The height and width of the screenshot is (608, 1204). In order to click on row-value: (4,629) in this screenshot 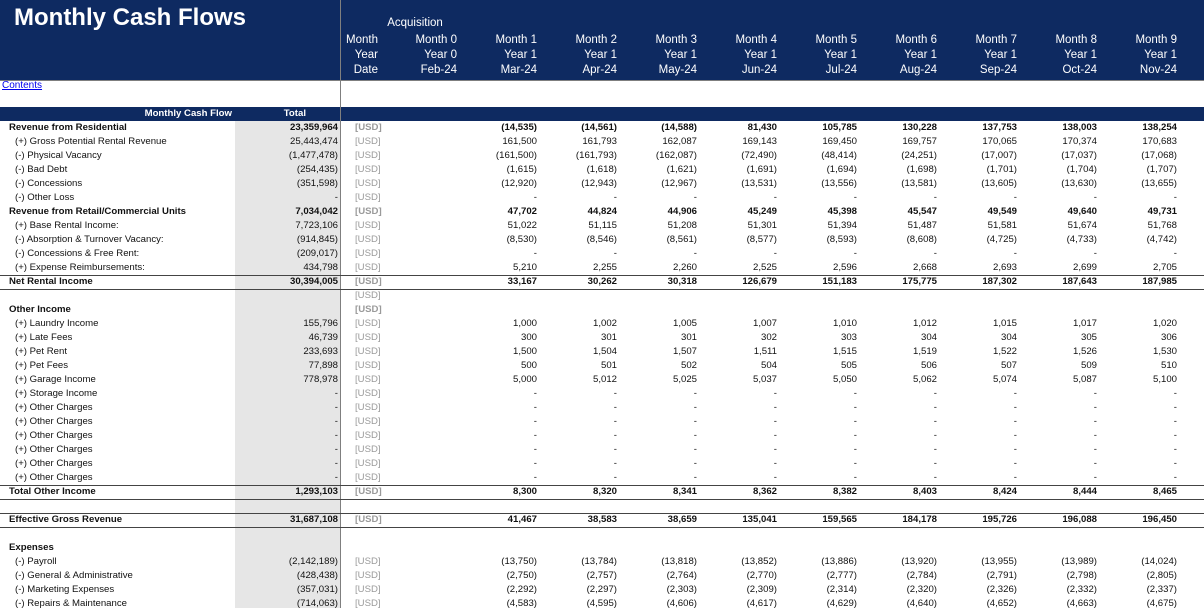, I will do `click(841, 603)`.